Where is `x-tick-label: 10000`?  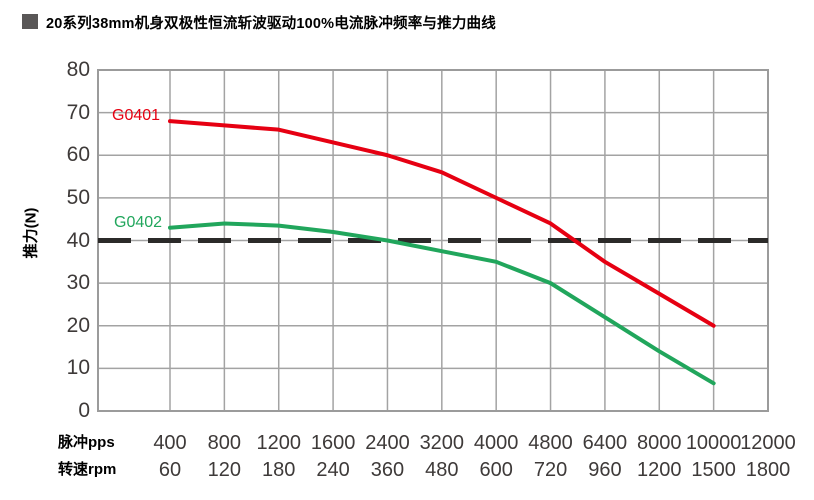
x-tick-label: 10000 is located at coordinates (713, 443).